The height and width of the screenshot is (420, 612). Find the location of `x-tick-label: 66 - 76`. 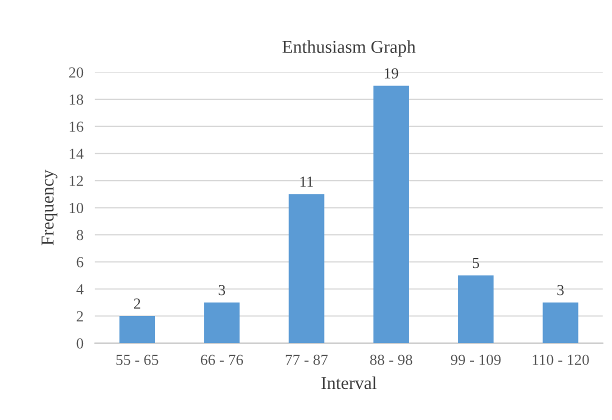

x-tick-label: 66 - 76 is located at coordinates (222, 360).